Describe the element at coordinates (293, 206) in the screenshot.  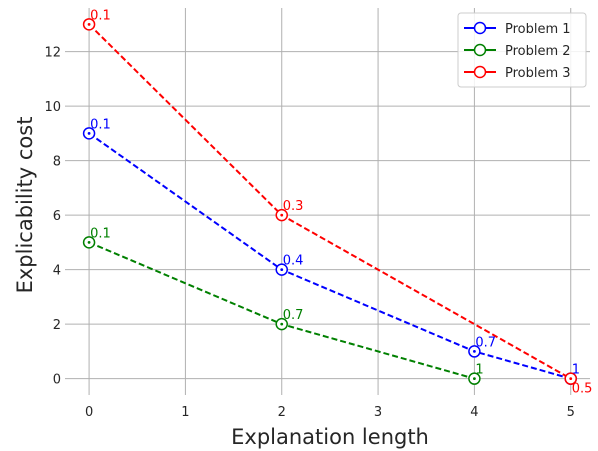
I see `point-label: 0.3` at that location.